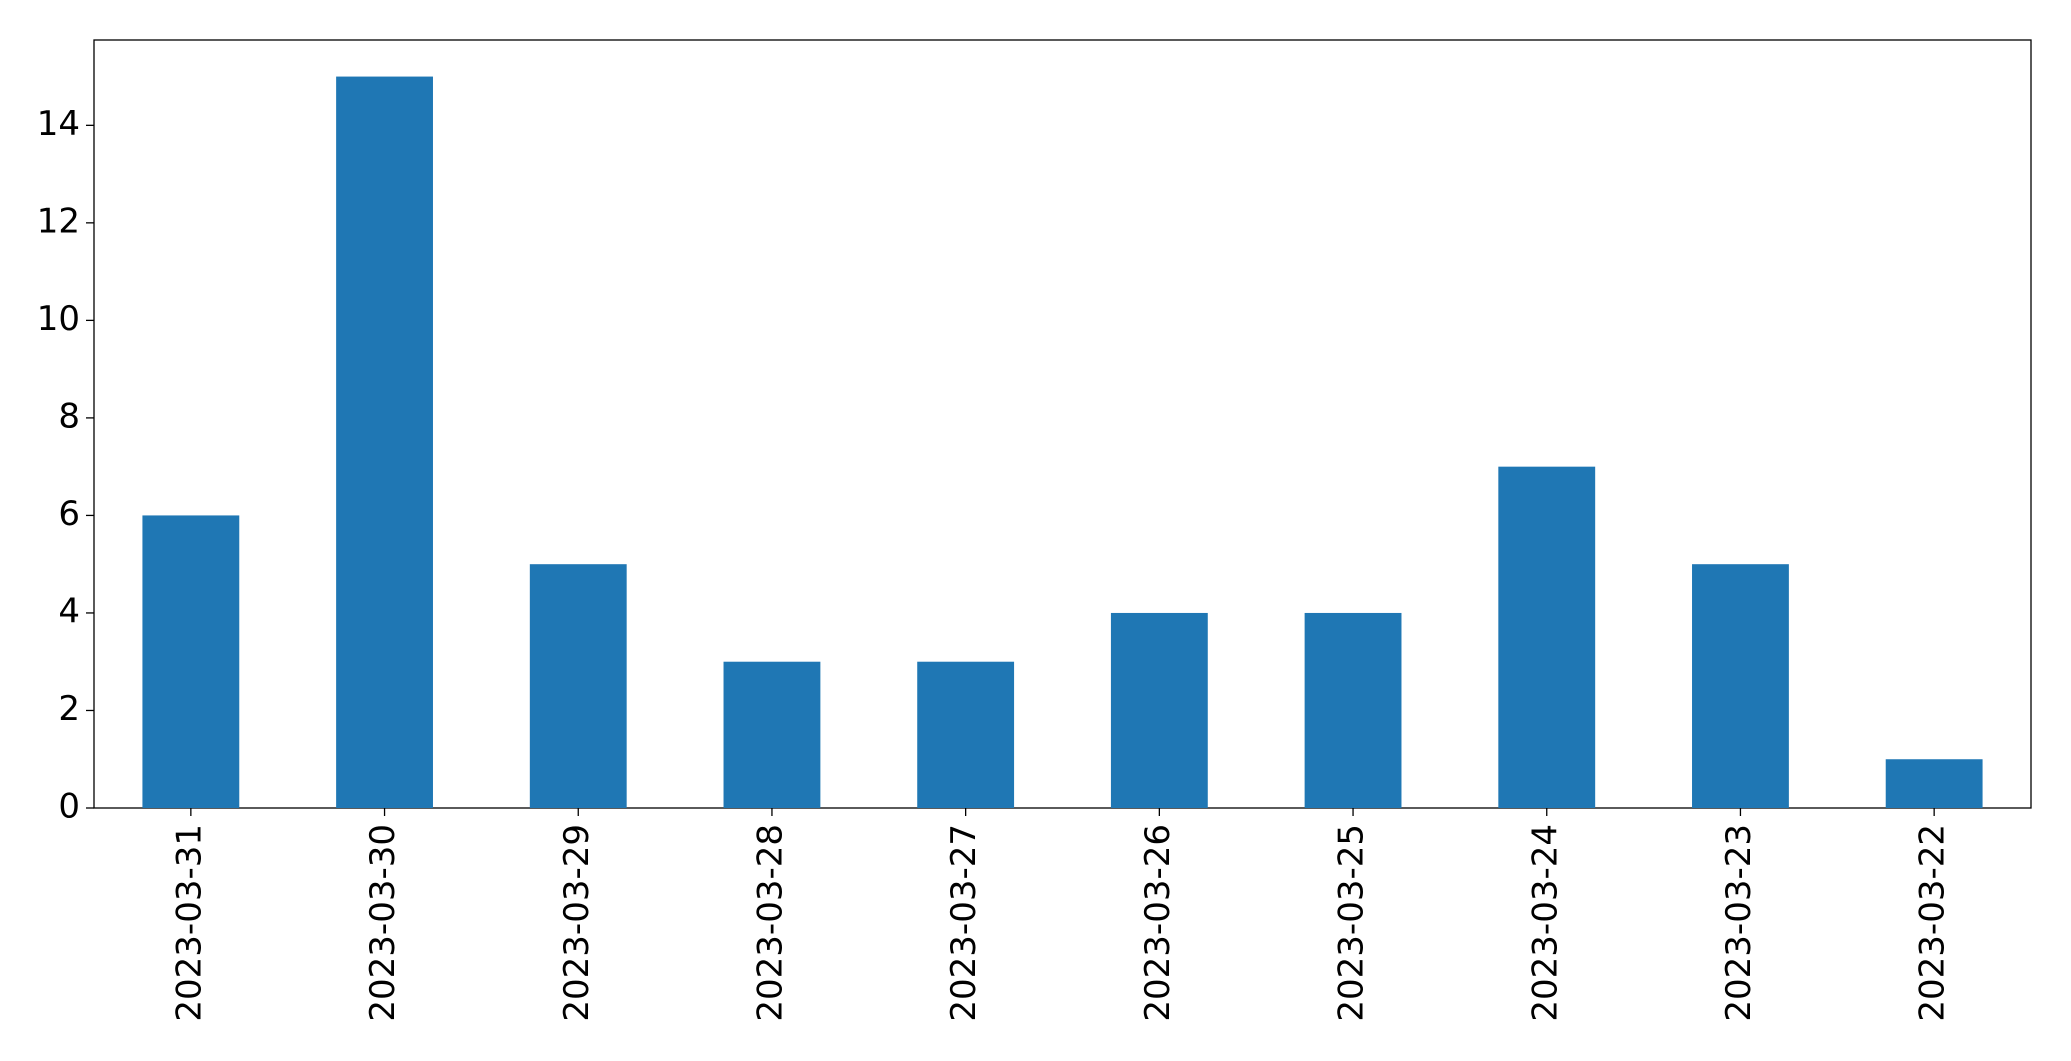 Image resolution: width=2071 pixels, height=1061 pixels. I want to click on y-tick-label: 14, so click(58, 124).